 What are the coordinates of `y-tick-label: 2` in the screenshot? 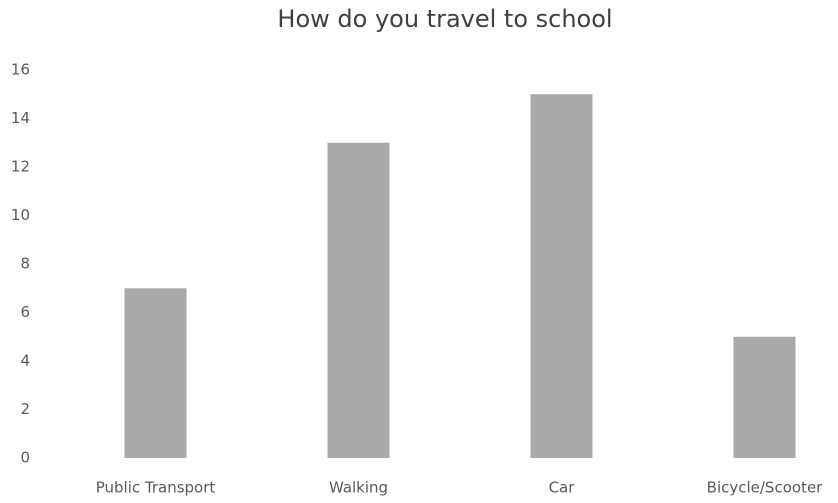 It's located at (25, 409).